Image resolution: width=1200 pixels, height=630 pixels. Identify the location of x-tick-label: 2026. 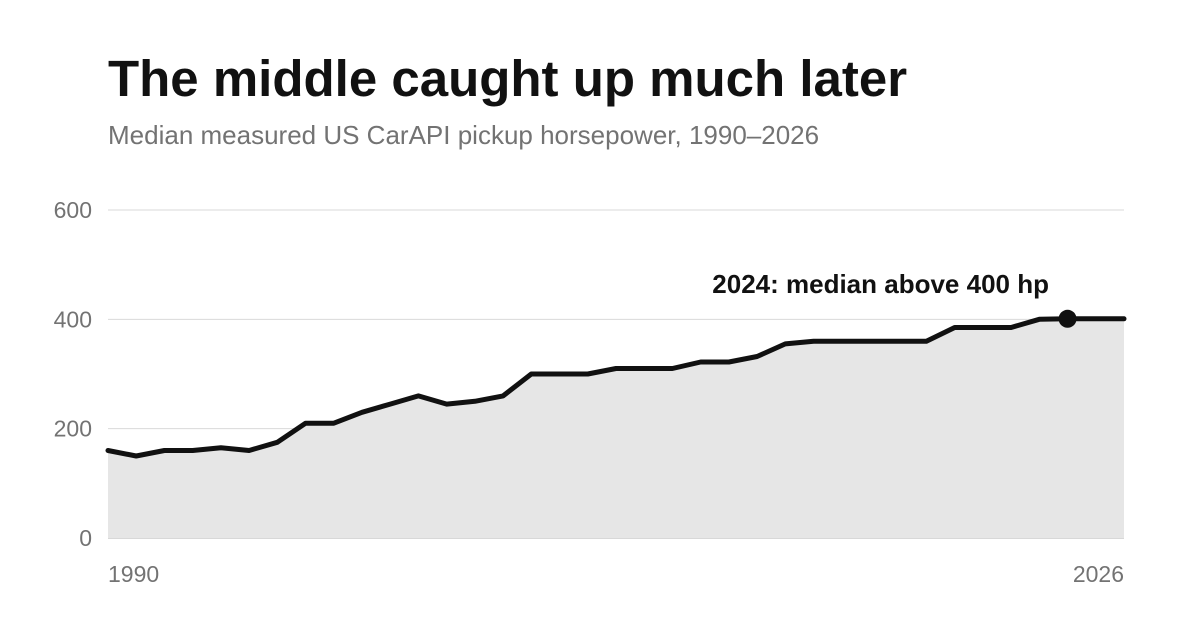
(1098, 574).